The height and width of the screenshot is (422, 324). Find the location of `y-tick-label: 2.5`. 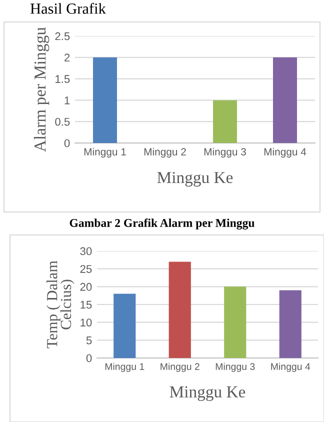

y-tick-label: 2.5 is located at coordinates (62, 36).